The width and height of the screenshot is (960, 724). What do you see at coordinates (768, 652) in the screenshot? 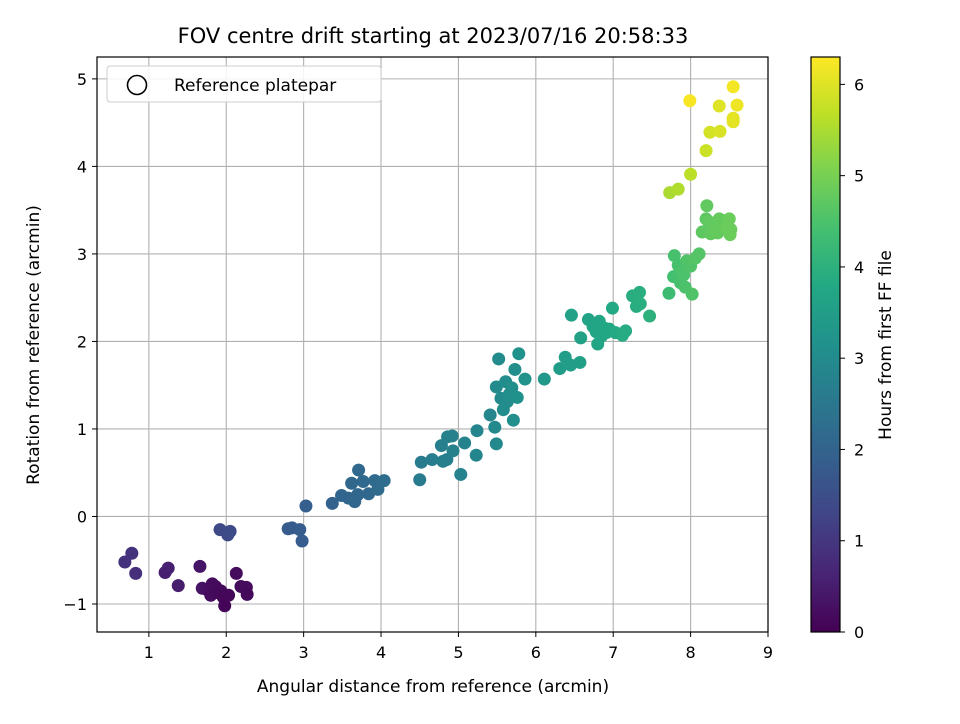
I see `x-tick-label: 9` at bounding box center [768, 652].